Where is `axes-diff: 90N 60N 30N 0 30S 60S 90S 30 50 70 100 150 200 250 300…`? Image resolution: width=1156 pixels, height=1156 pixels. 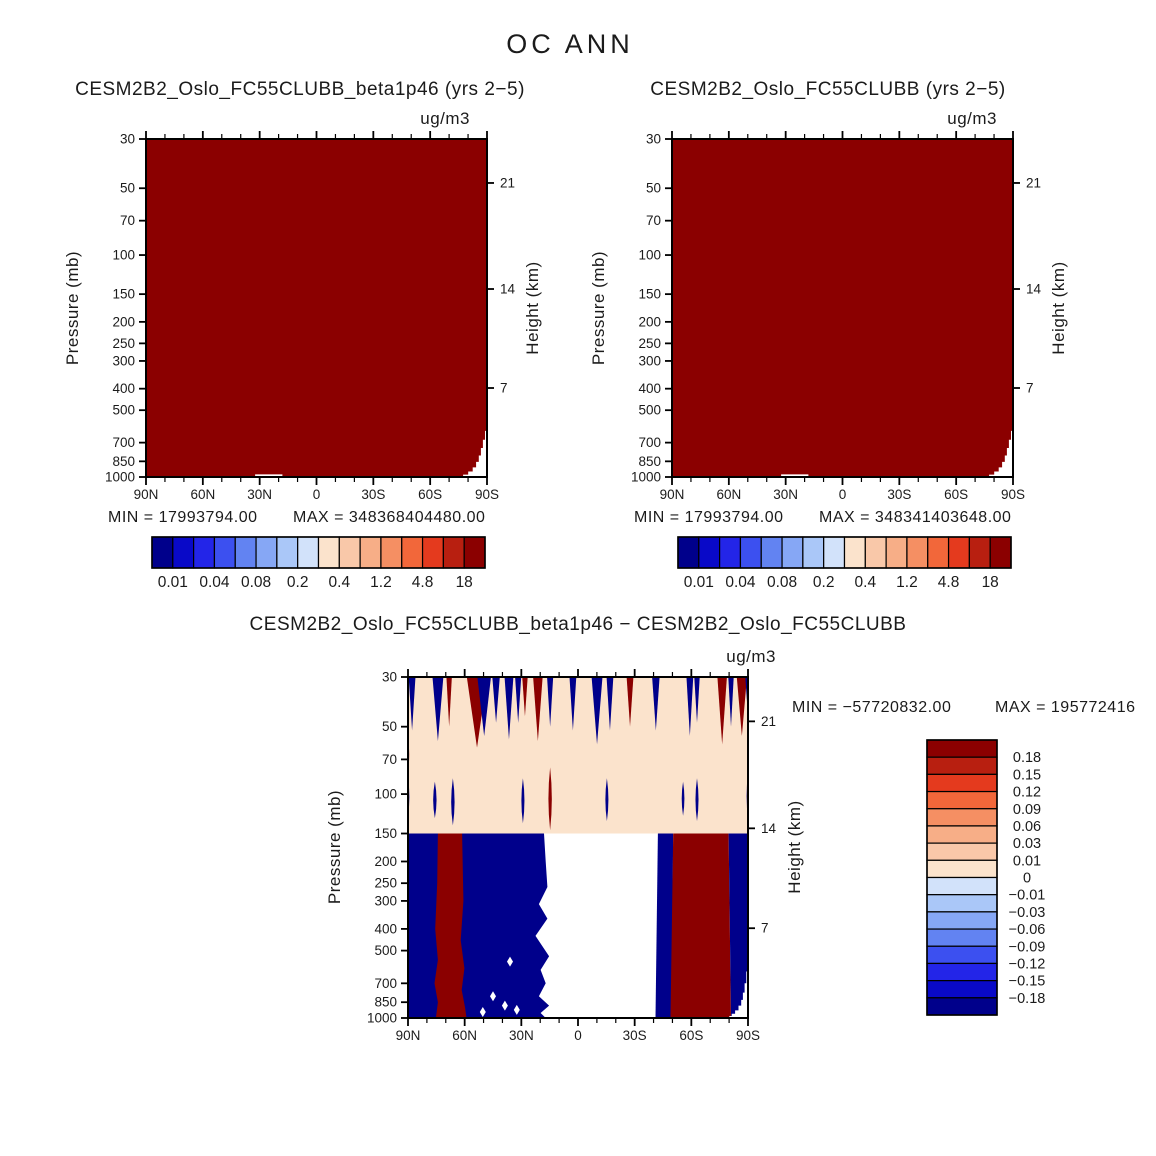
axes-diff: 90N 60N 30N 0 30S 60S 90S 30 50 70 100 150 200 250 300… is located at coordinates (572, 856).